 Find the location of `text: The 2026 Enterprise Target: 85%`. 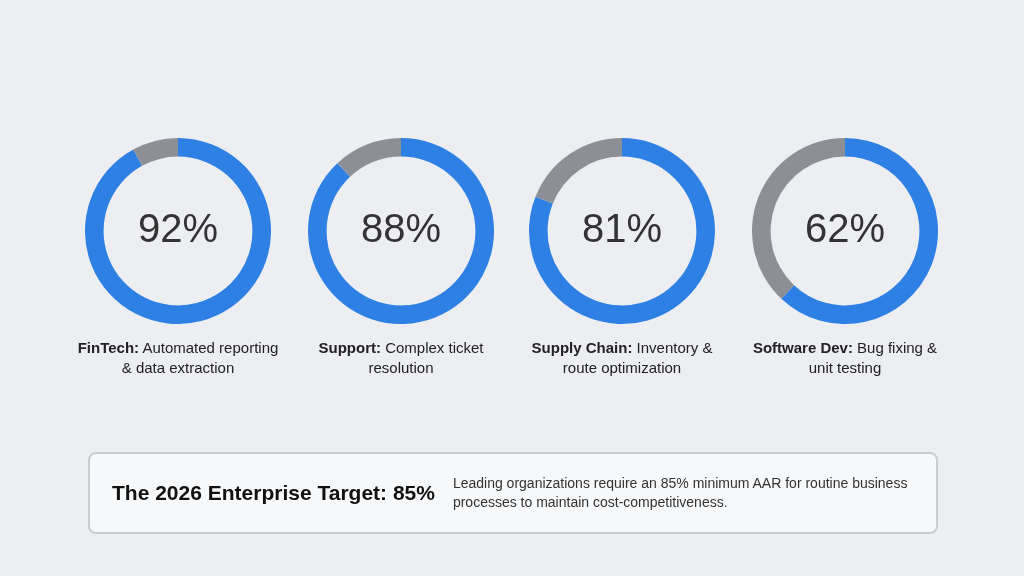

text: The 2026 Enterprise Target: 85% is located at coordinates (273, 493).